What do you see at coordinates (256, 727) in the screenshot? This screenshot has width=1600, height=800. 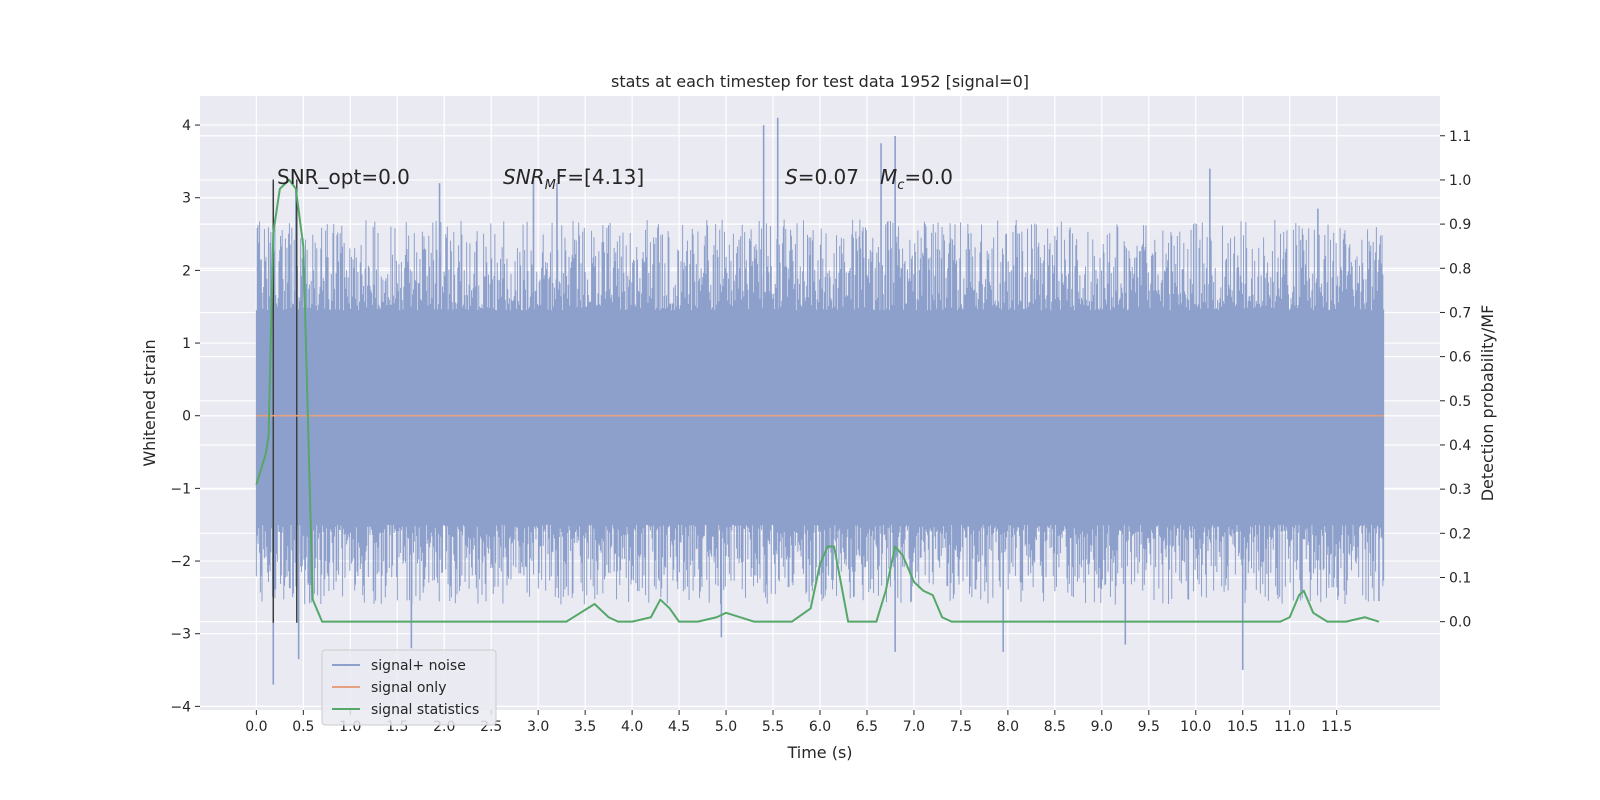 I see `x-tick-label: 0.0` at bounding box center [256, 727].